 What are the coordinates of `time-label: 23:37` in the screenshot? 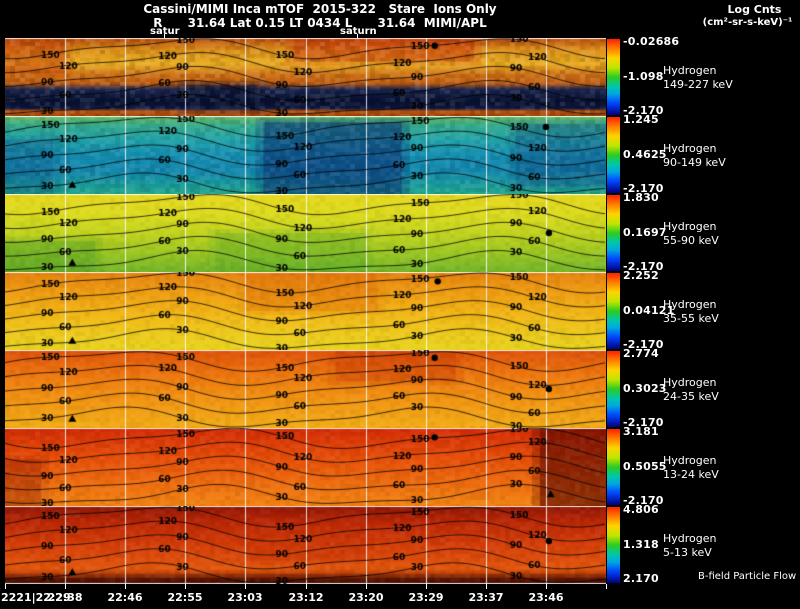 It's located at (486, 597).